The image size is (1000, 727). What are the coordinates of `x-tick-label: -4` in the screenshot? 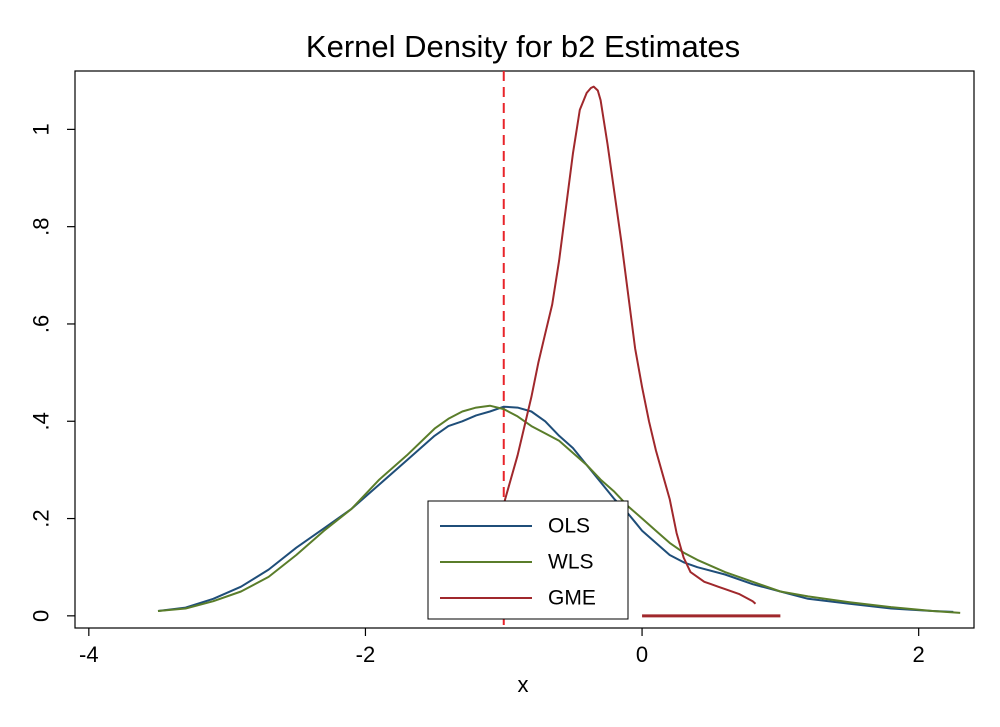 It's located at (89, 654).